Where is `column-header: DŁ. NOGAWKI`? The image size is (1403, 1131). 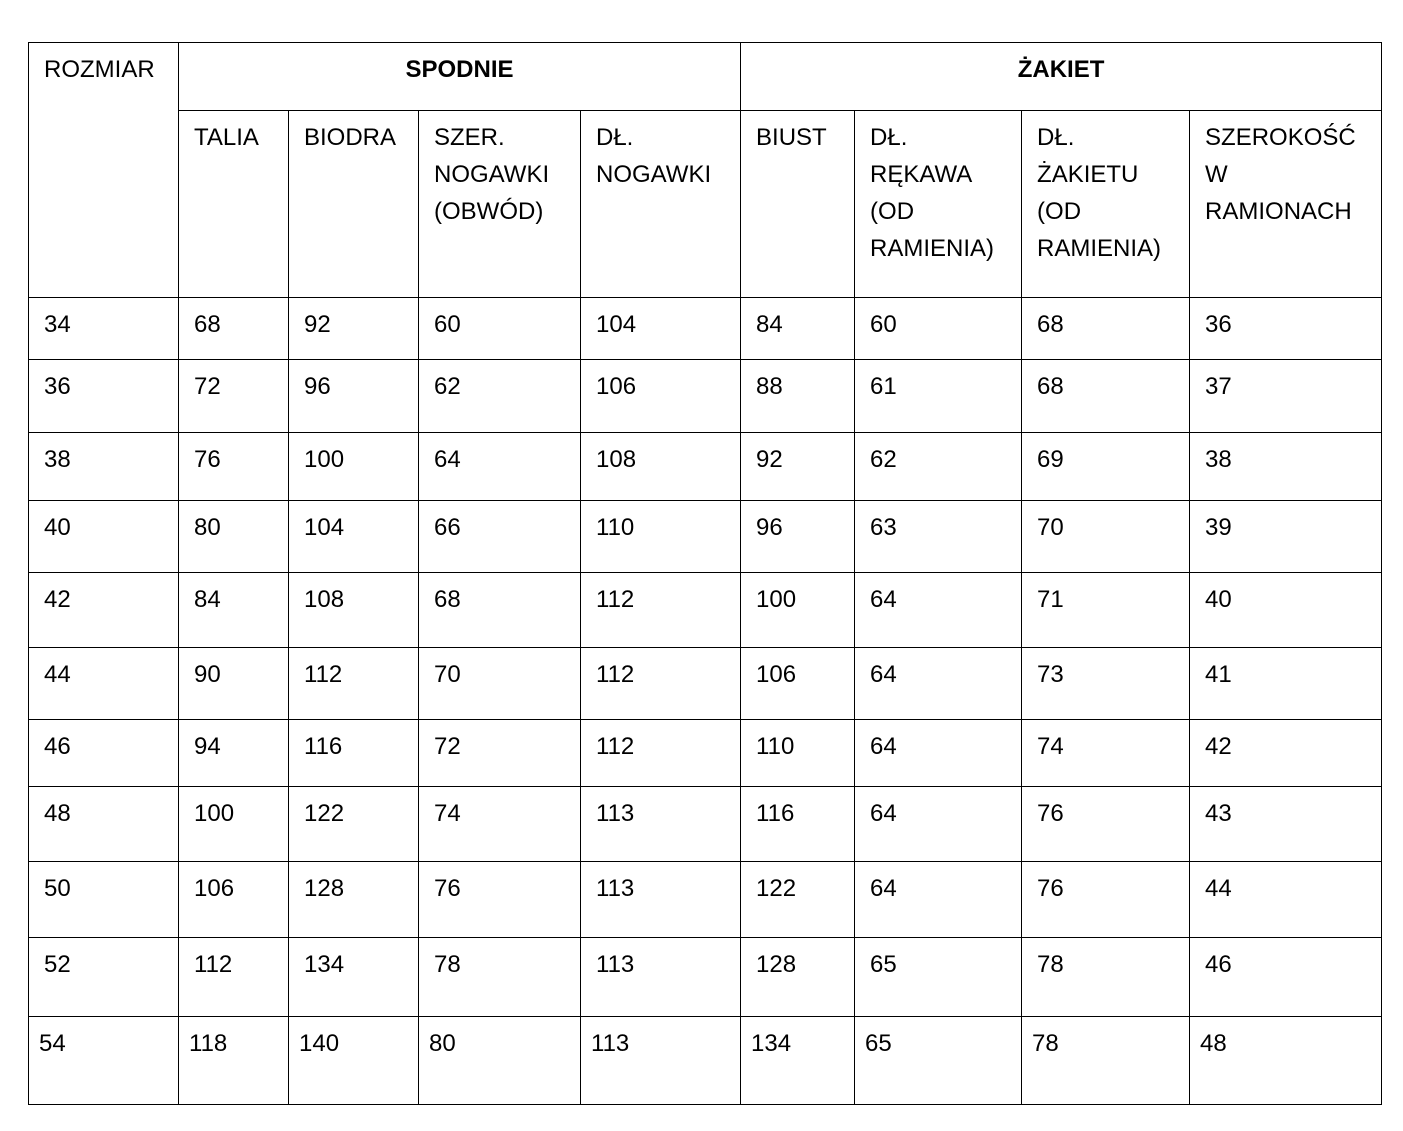
column-header: DŁ. NOGAWKI is located at coordinates (660, 204).